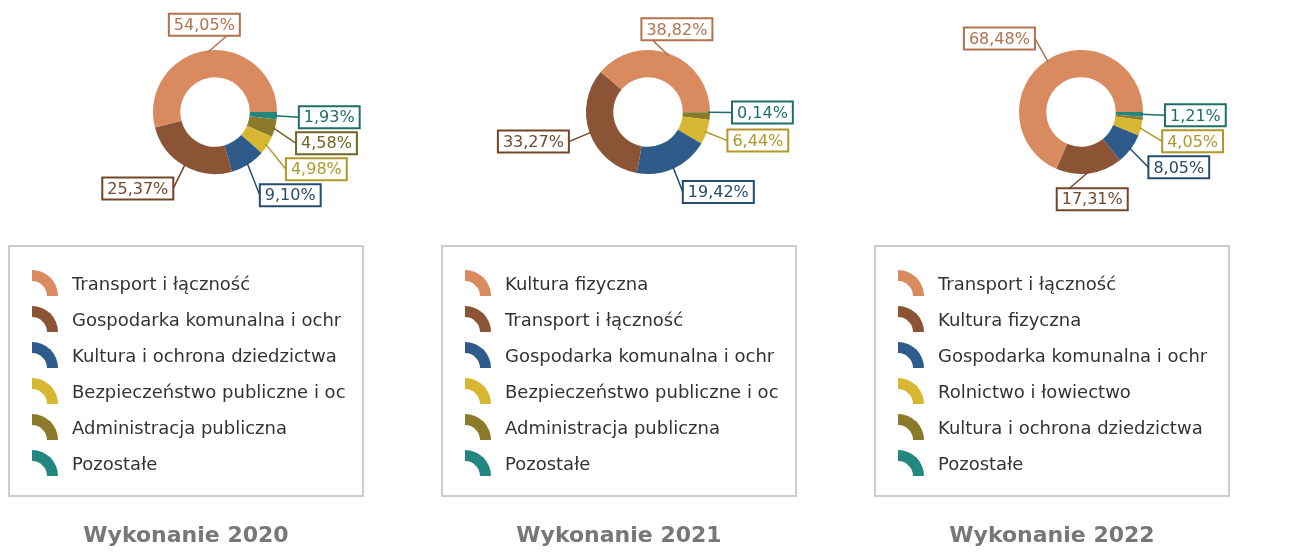  Describe the element at coordinates (758, 140) in the screenshot. I see `data-label: 6,44%` at that location.